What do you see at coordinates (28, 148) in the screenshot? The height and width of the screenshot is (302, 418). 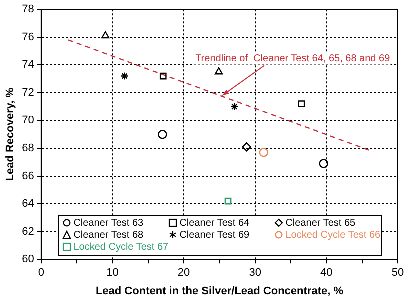 I see `y-tick-label: 68` at bounding box center [28, 148].